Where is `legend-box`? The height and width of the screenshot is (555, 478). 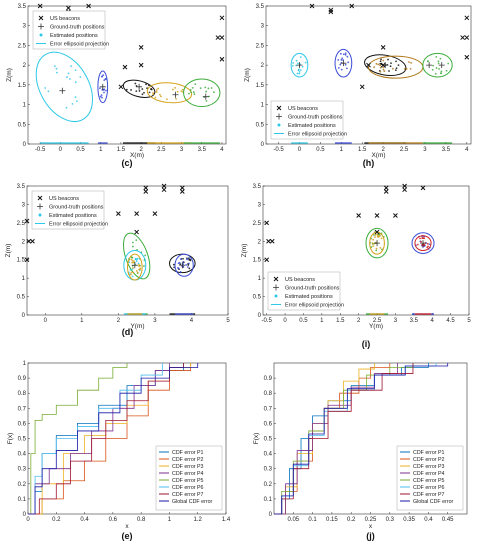 legend-box is located at coordinates (307, 120).